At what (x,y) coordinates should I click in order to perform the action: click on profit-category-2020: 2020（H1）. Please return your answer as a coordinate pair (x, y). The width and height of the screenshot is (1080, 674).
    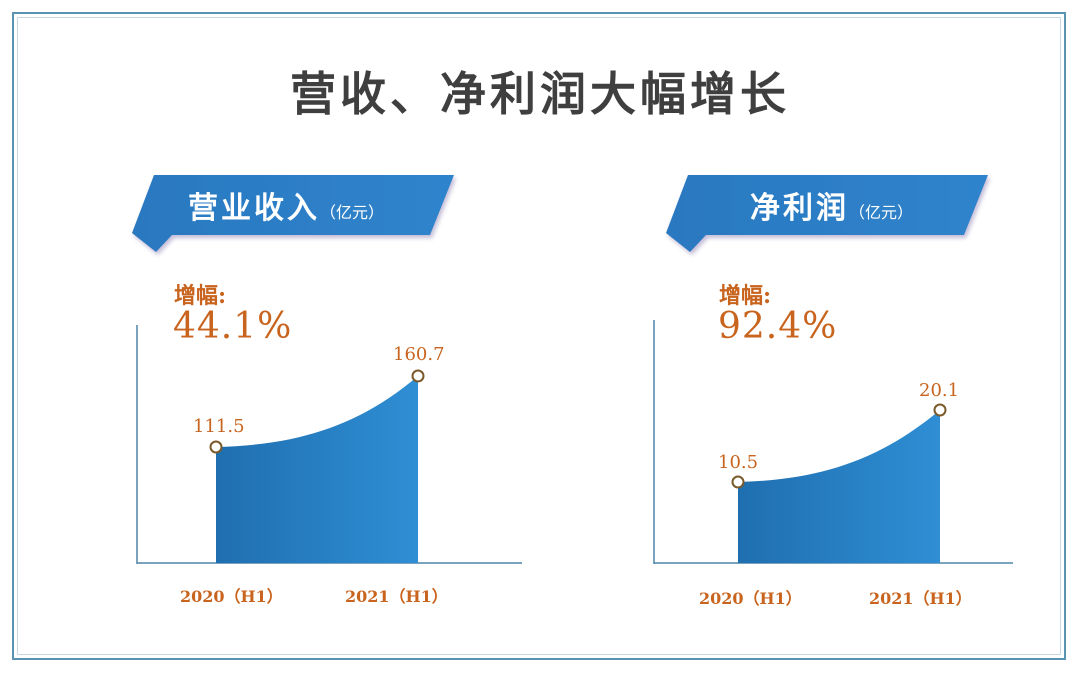
    Looking at the image, I should click on (750, 598).